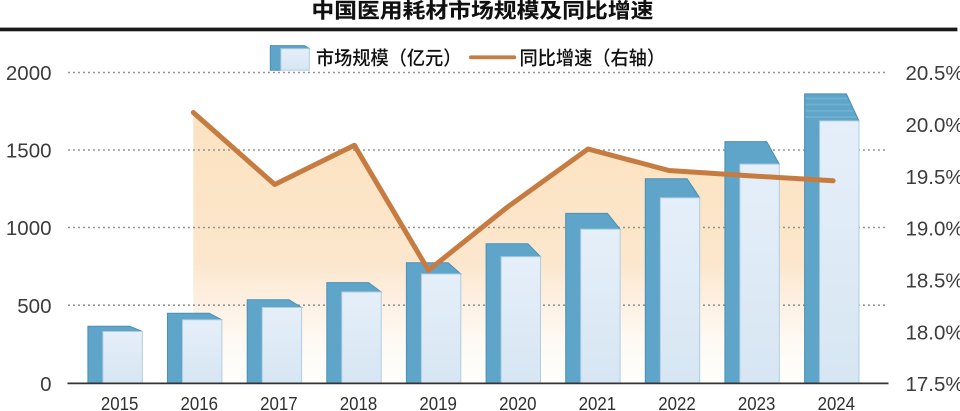 The image size is (960, 411). What do you see at coordinates (756, 402) in the screenshot?
I see `svg-text: 2023` at bounding box center [756, 402].